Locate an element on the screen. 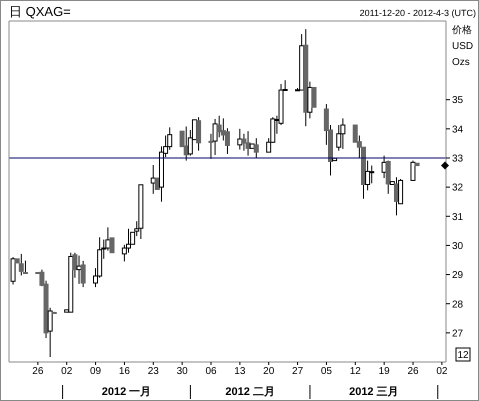  y-axis-title: 价格 USD Ozs is located at coordinates (462, 46).